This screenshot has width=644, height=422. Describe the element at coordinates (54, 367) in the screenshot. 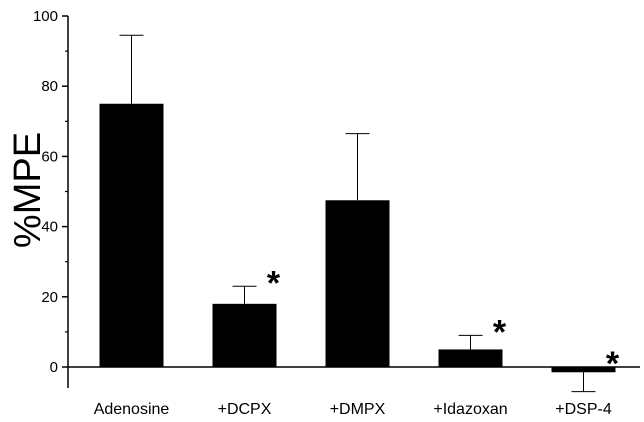

I see `y-tick-label: 0` at that location.